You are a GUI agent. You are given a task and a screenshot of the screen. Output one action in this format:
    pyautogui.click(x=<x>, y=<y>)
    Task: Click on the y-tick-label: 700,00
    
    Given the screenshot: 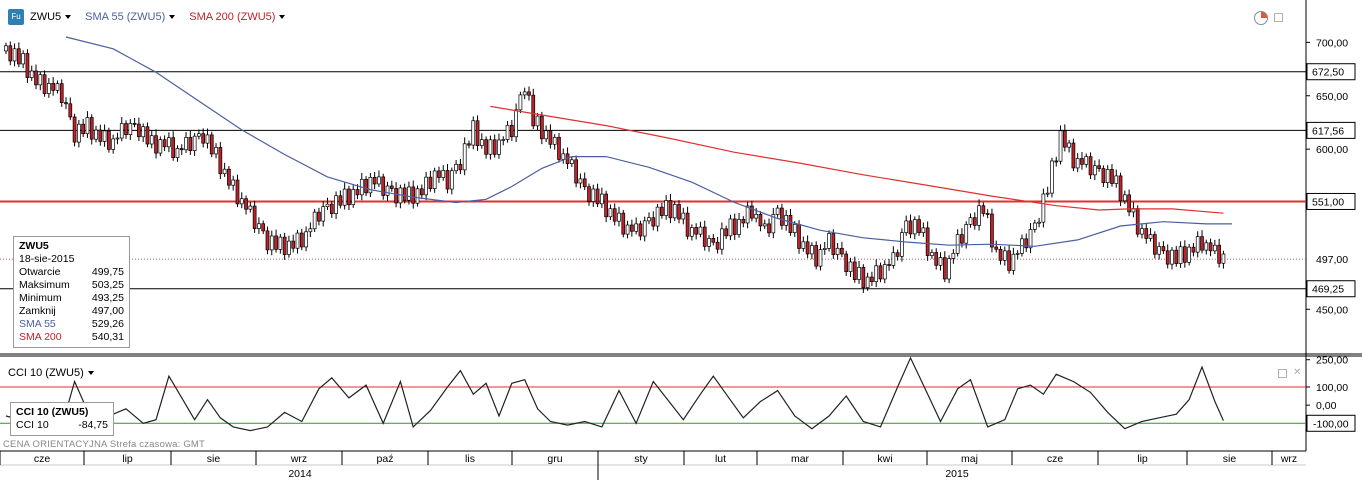 What is the action you would take?
    pyautogui.click(x=1332, y=43)
    